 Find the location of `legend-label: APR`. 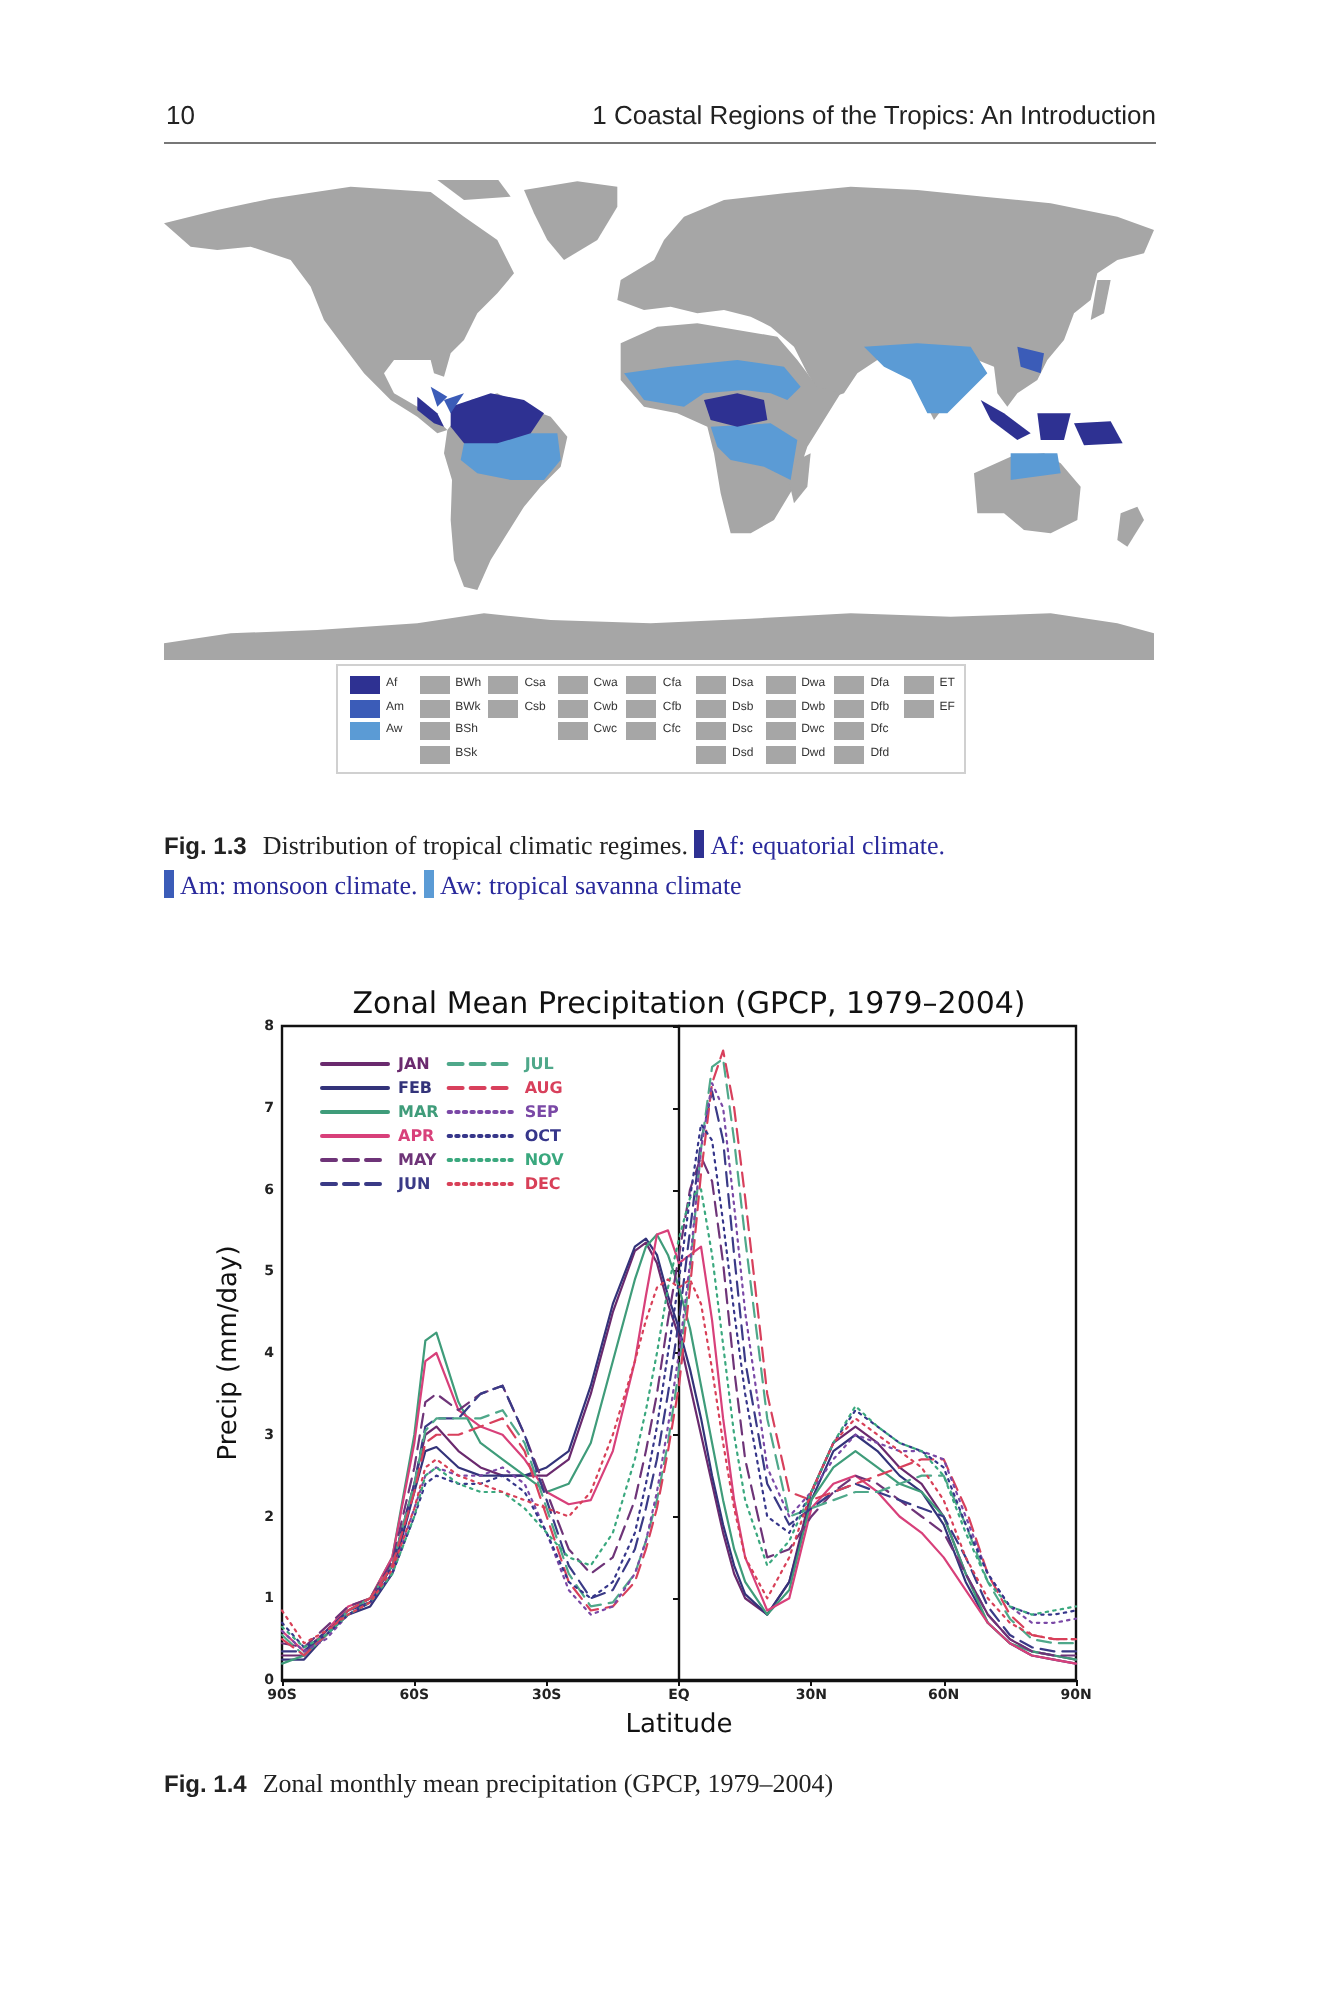

legend-label: APR is located at coordinates (416, 1136).